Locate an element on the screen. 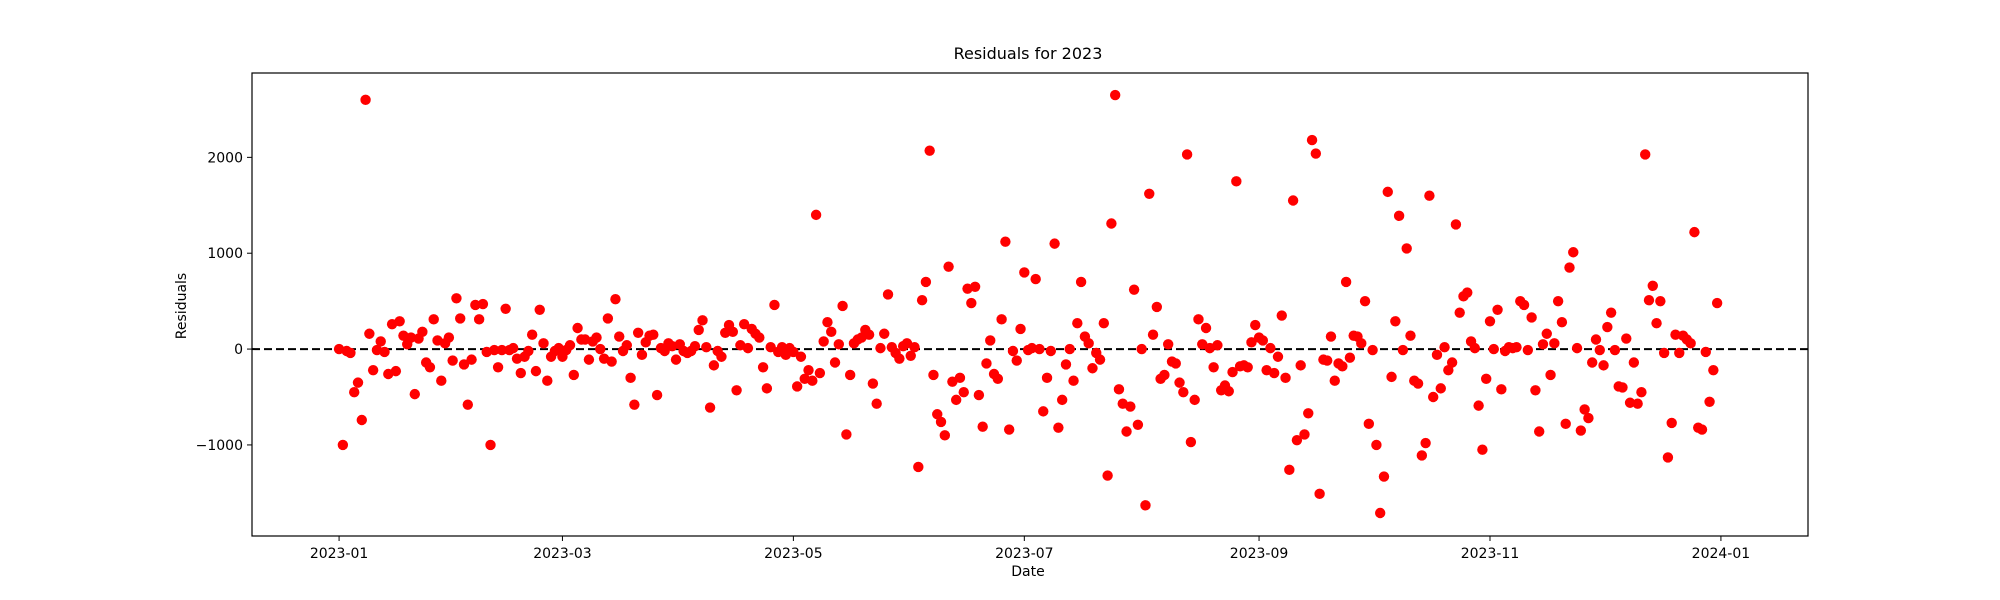  x-tick-label: 2023-05 is located at coordinates (793, 554).